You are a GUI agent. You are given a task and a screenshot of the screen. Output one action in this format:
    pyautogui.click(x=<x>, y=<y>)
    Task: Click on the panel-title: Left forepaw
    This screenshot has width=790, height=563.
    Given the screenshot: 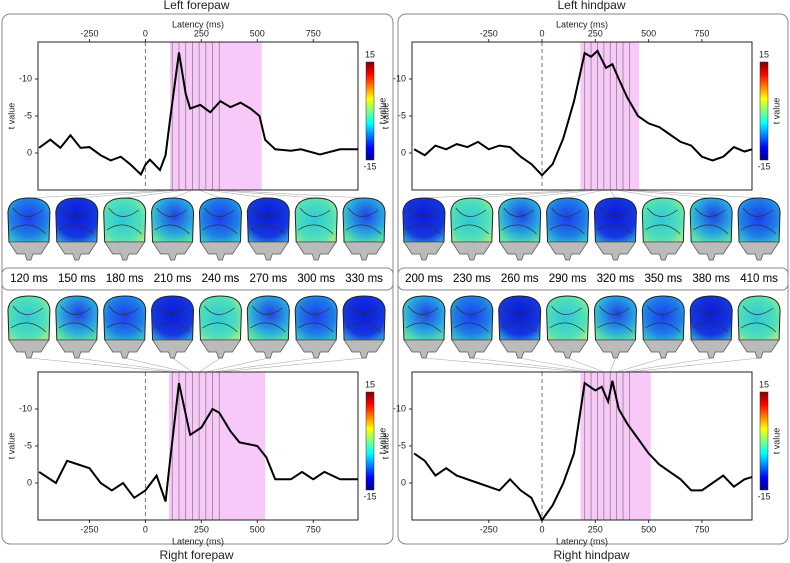 What is the action you would take?
    pyautogui.click(x=196, y=6)
    